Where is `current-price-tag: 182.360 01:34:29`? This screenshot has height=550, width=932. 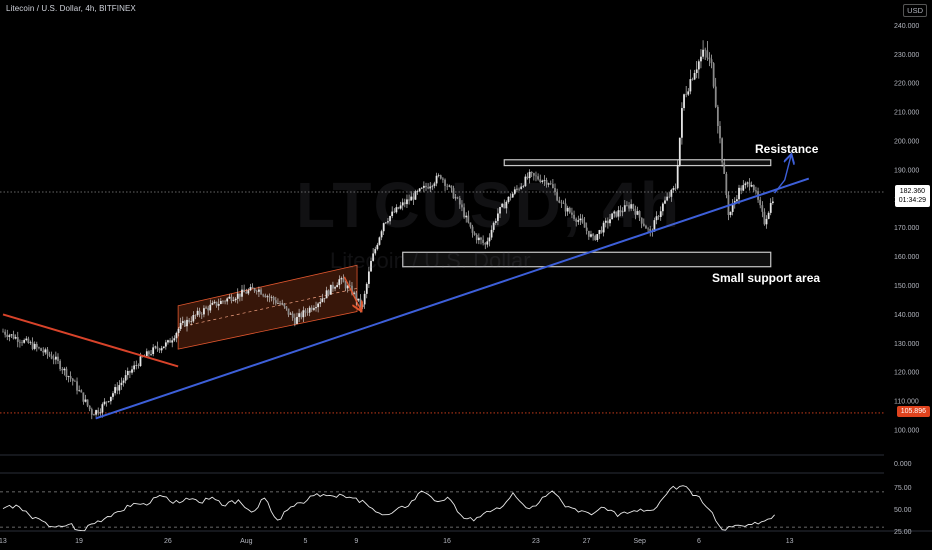 current-price-tag: 182.360 01:34:29 is located at coordinates (912, 196).